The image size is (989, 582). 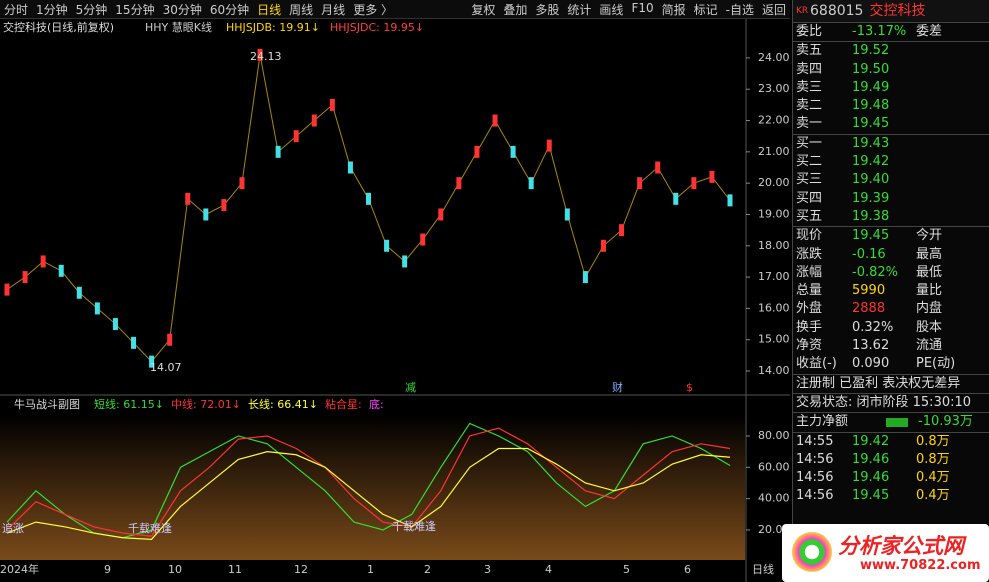 What do you see at coordinates (229, 10) in the screenshot?
I see `period-tab: 60分钟` at bounding box center [229, 10].